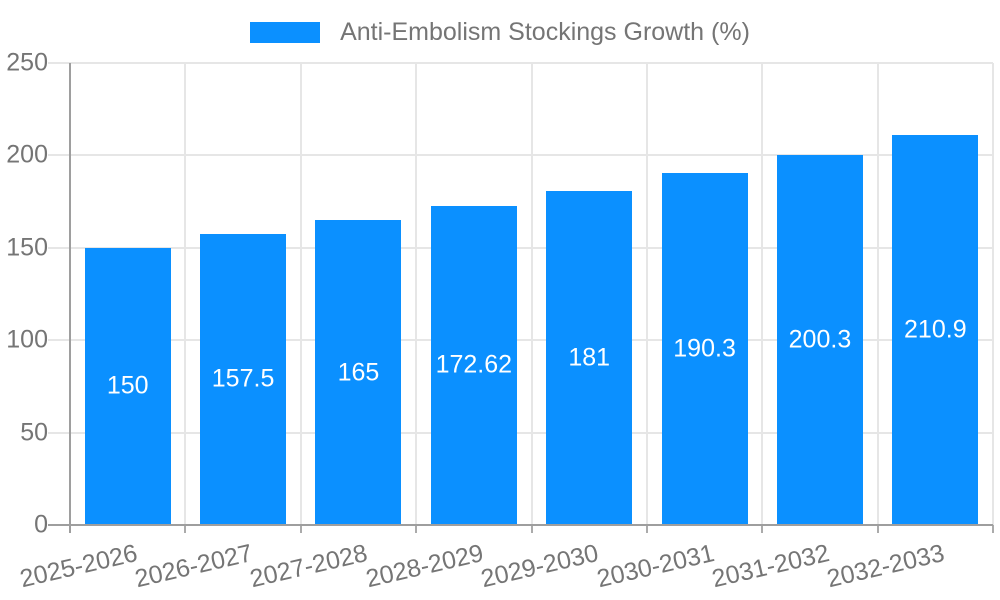 This screenshot has width=1000, height=600. What do you see at coordinates (27, 62) in the screenshot?
I see `y-axis-tick-label: 250` at bounding box center [27, 62].